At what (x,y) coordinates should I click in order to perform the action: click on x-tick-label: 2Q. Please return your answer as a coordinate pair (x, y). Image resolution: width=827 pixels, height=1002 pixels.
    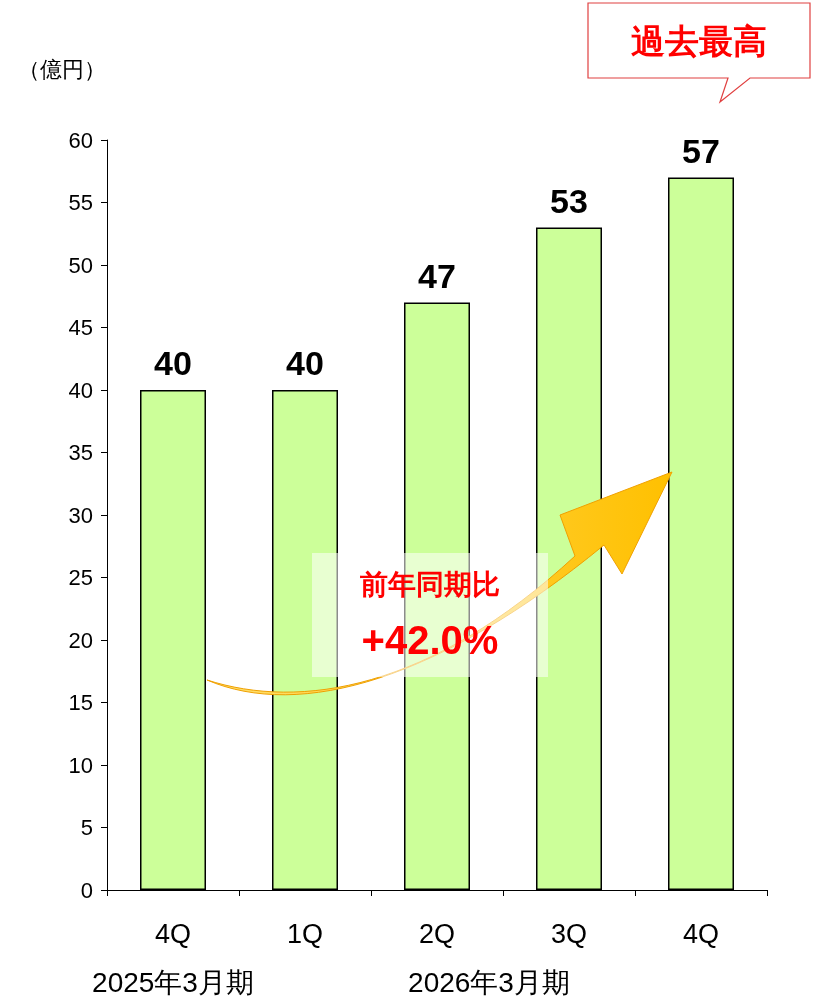
    Looking at the image, I should click on (437, 933).